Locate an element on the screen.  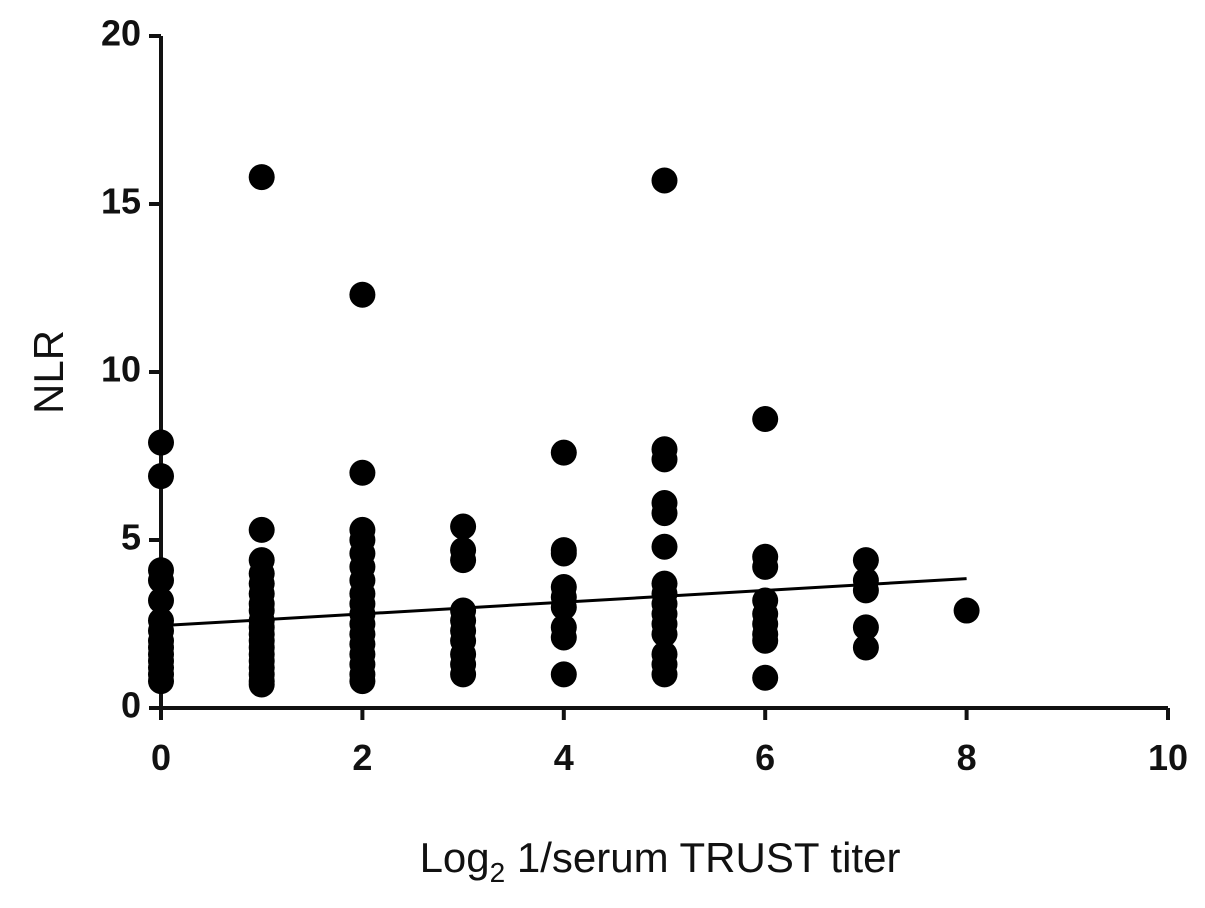
y-axis-label: NLR is located at coordinates (48, 372).